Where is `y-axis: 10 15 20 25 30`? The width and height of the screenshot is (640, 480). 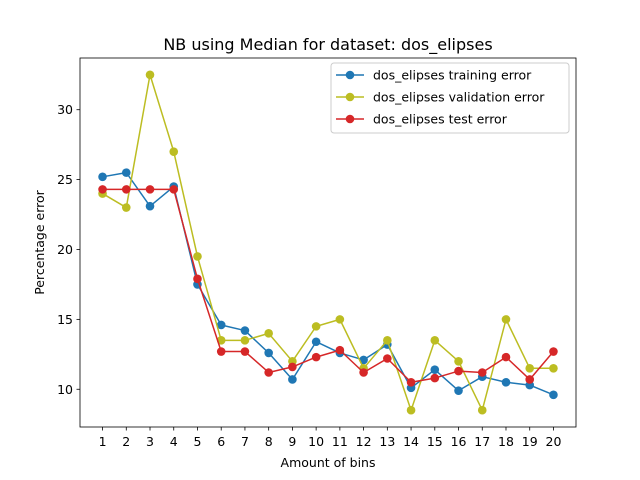 y-axis: 10 15 20 25 30 is located at coordinates (68, 249).